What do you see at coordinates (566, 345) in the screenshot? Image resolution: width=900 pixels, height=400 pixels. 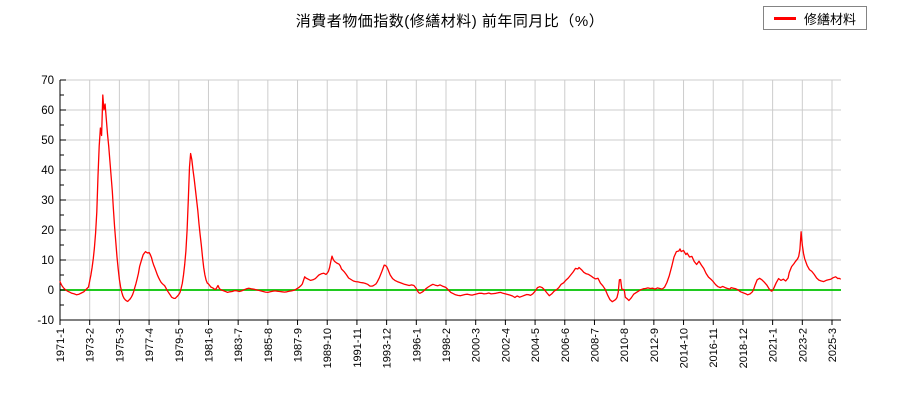 I see `x-tick-label: 2006-6` at bounding box center [566, 345].